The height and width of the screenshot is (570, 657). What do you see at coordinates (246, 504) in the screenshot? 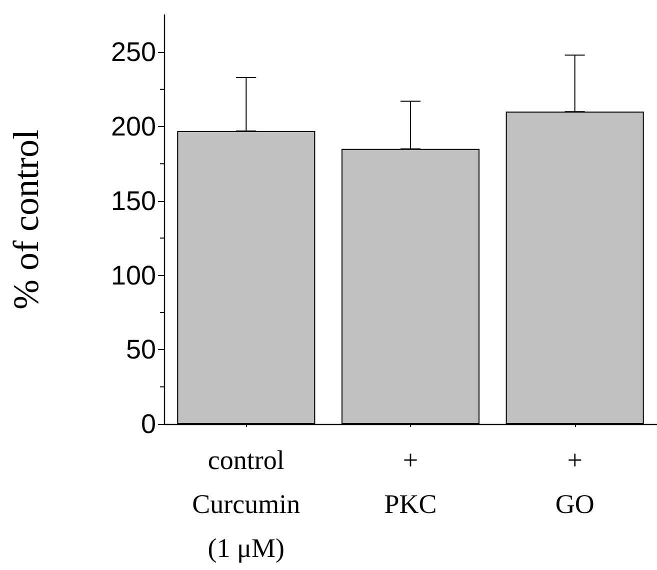
I see `x-tick-label: control Curcumin (1 μM)` at bounding box center [246, 504].